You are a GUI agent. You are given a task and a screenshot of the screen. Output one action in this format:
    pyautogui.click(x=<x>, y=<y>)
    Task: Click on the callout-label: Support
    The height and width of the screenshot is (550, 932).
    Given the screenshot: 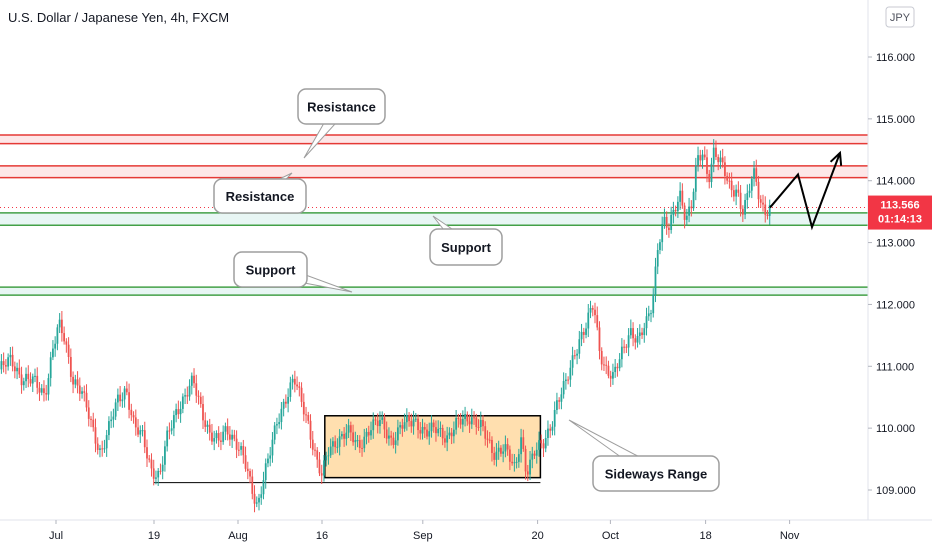 What is the action you would take?
    pyautogui.click(x=466, y=247)
    